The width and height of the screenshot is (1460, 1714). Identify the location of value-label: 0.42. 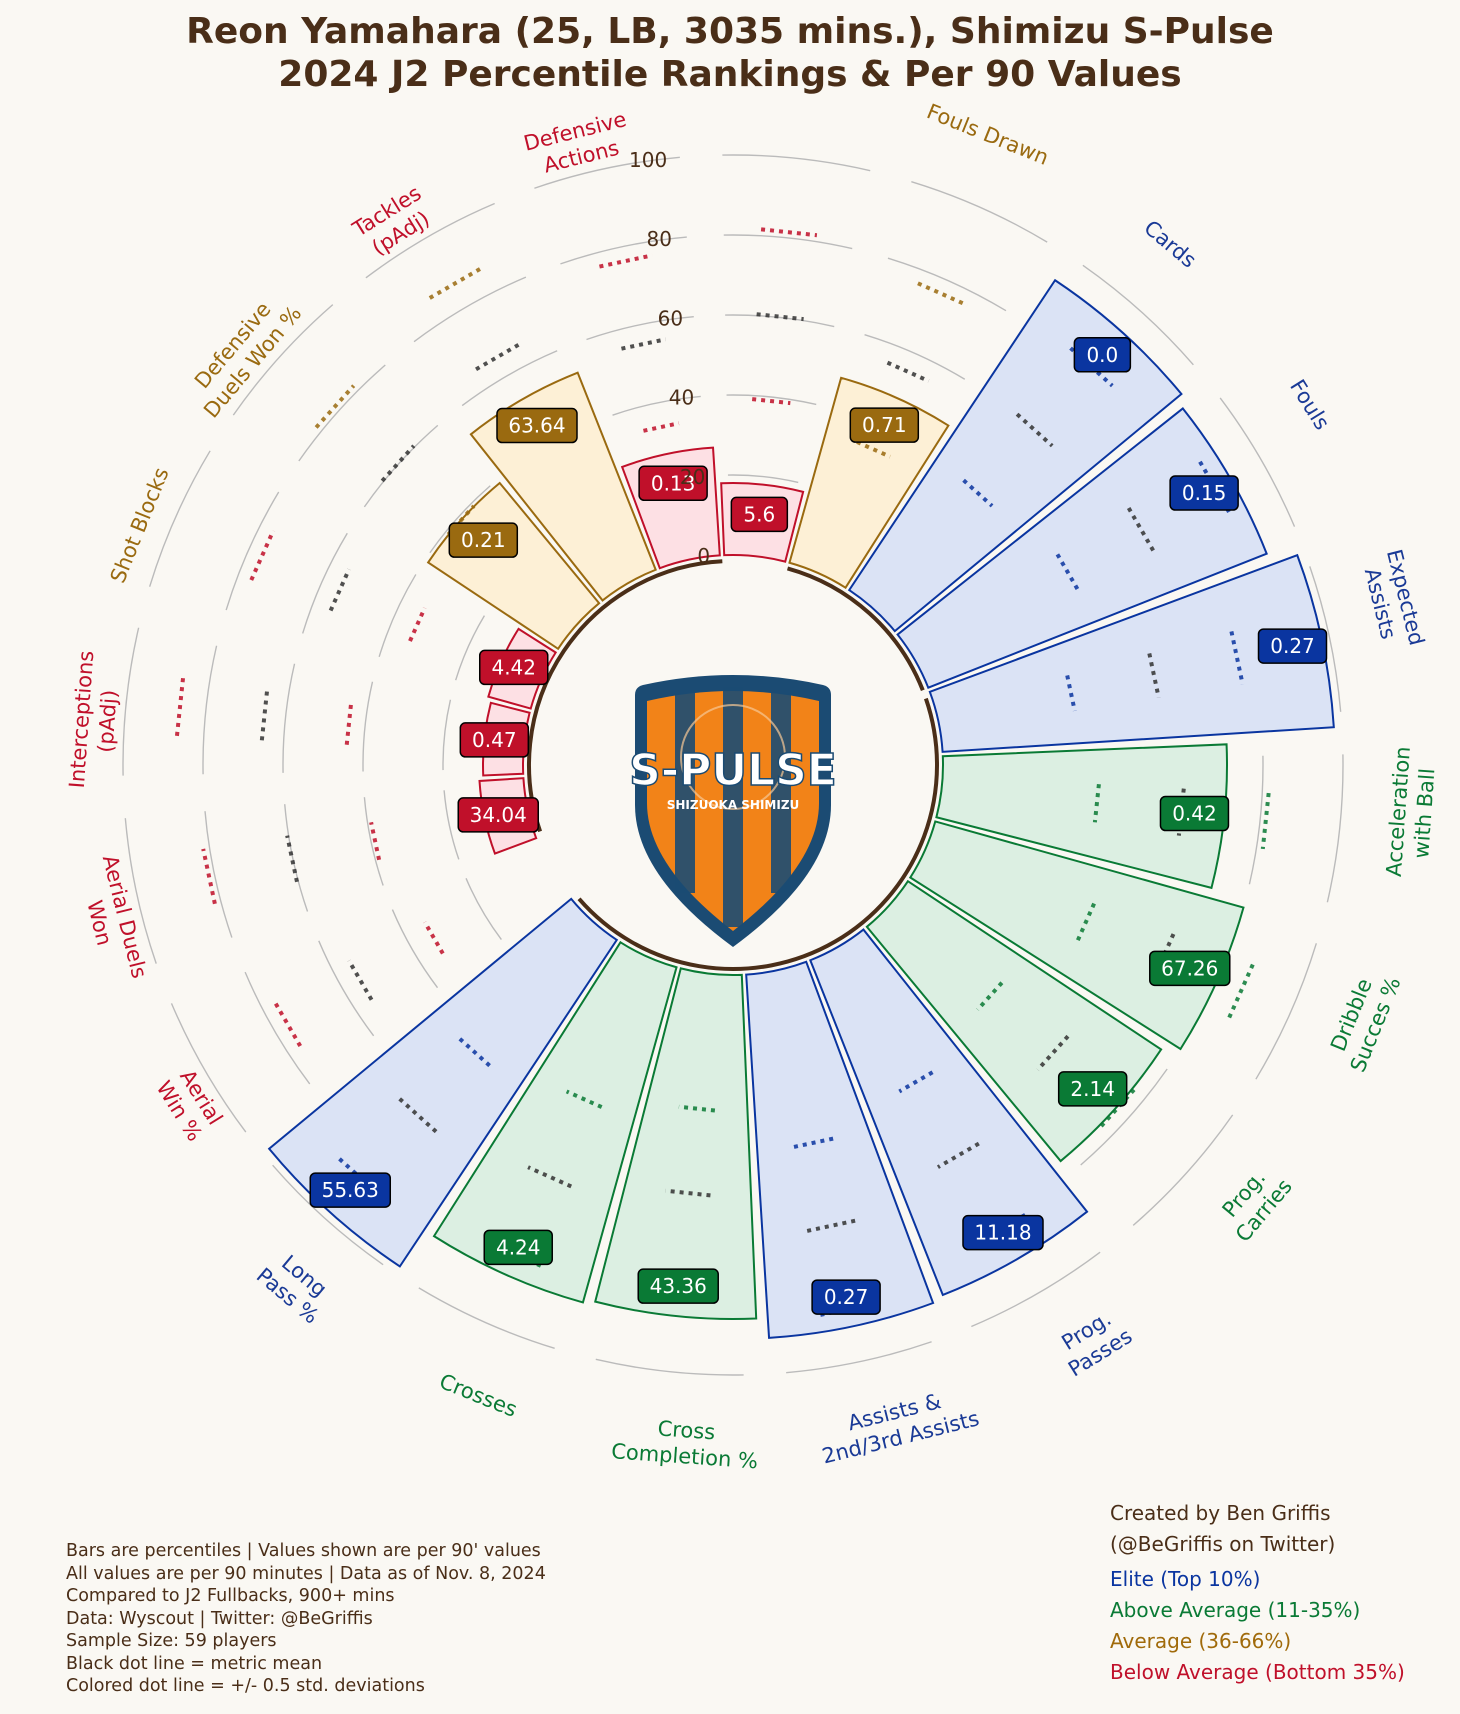
(1194, 814).